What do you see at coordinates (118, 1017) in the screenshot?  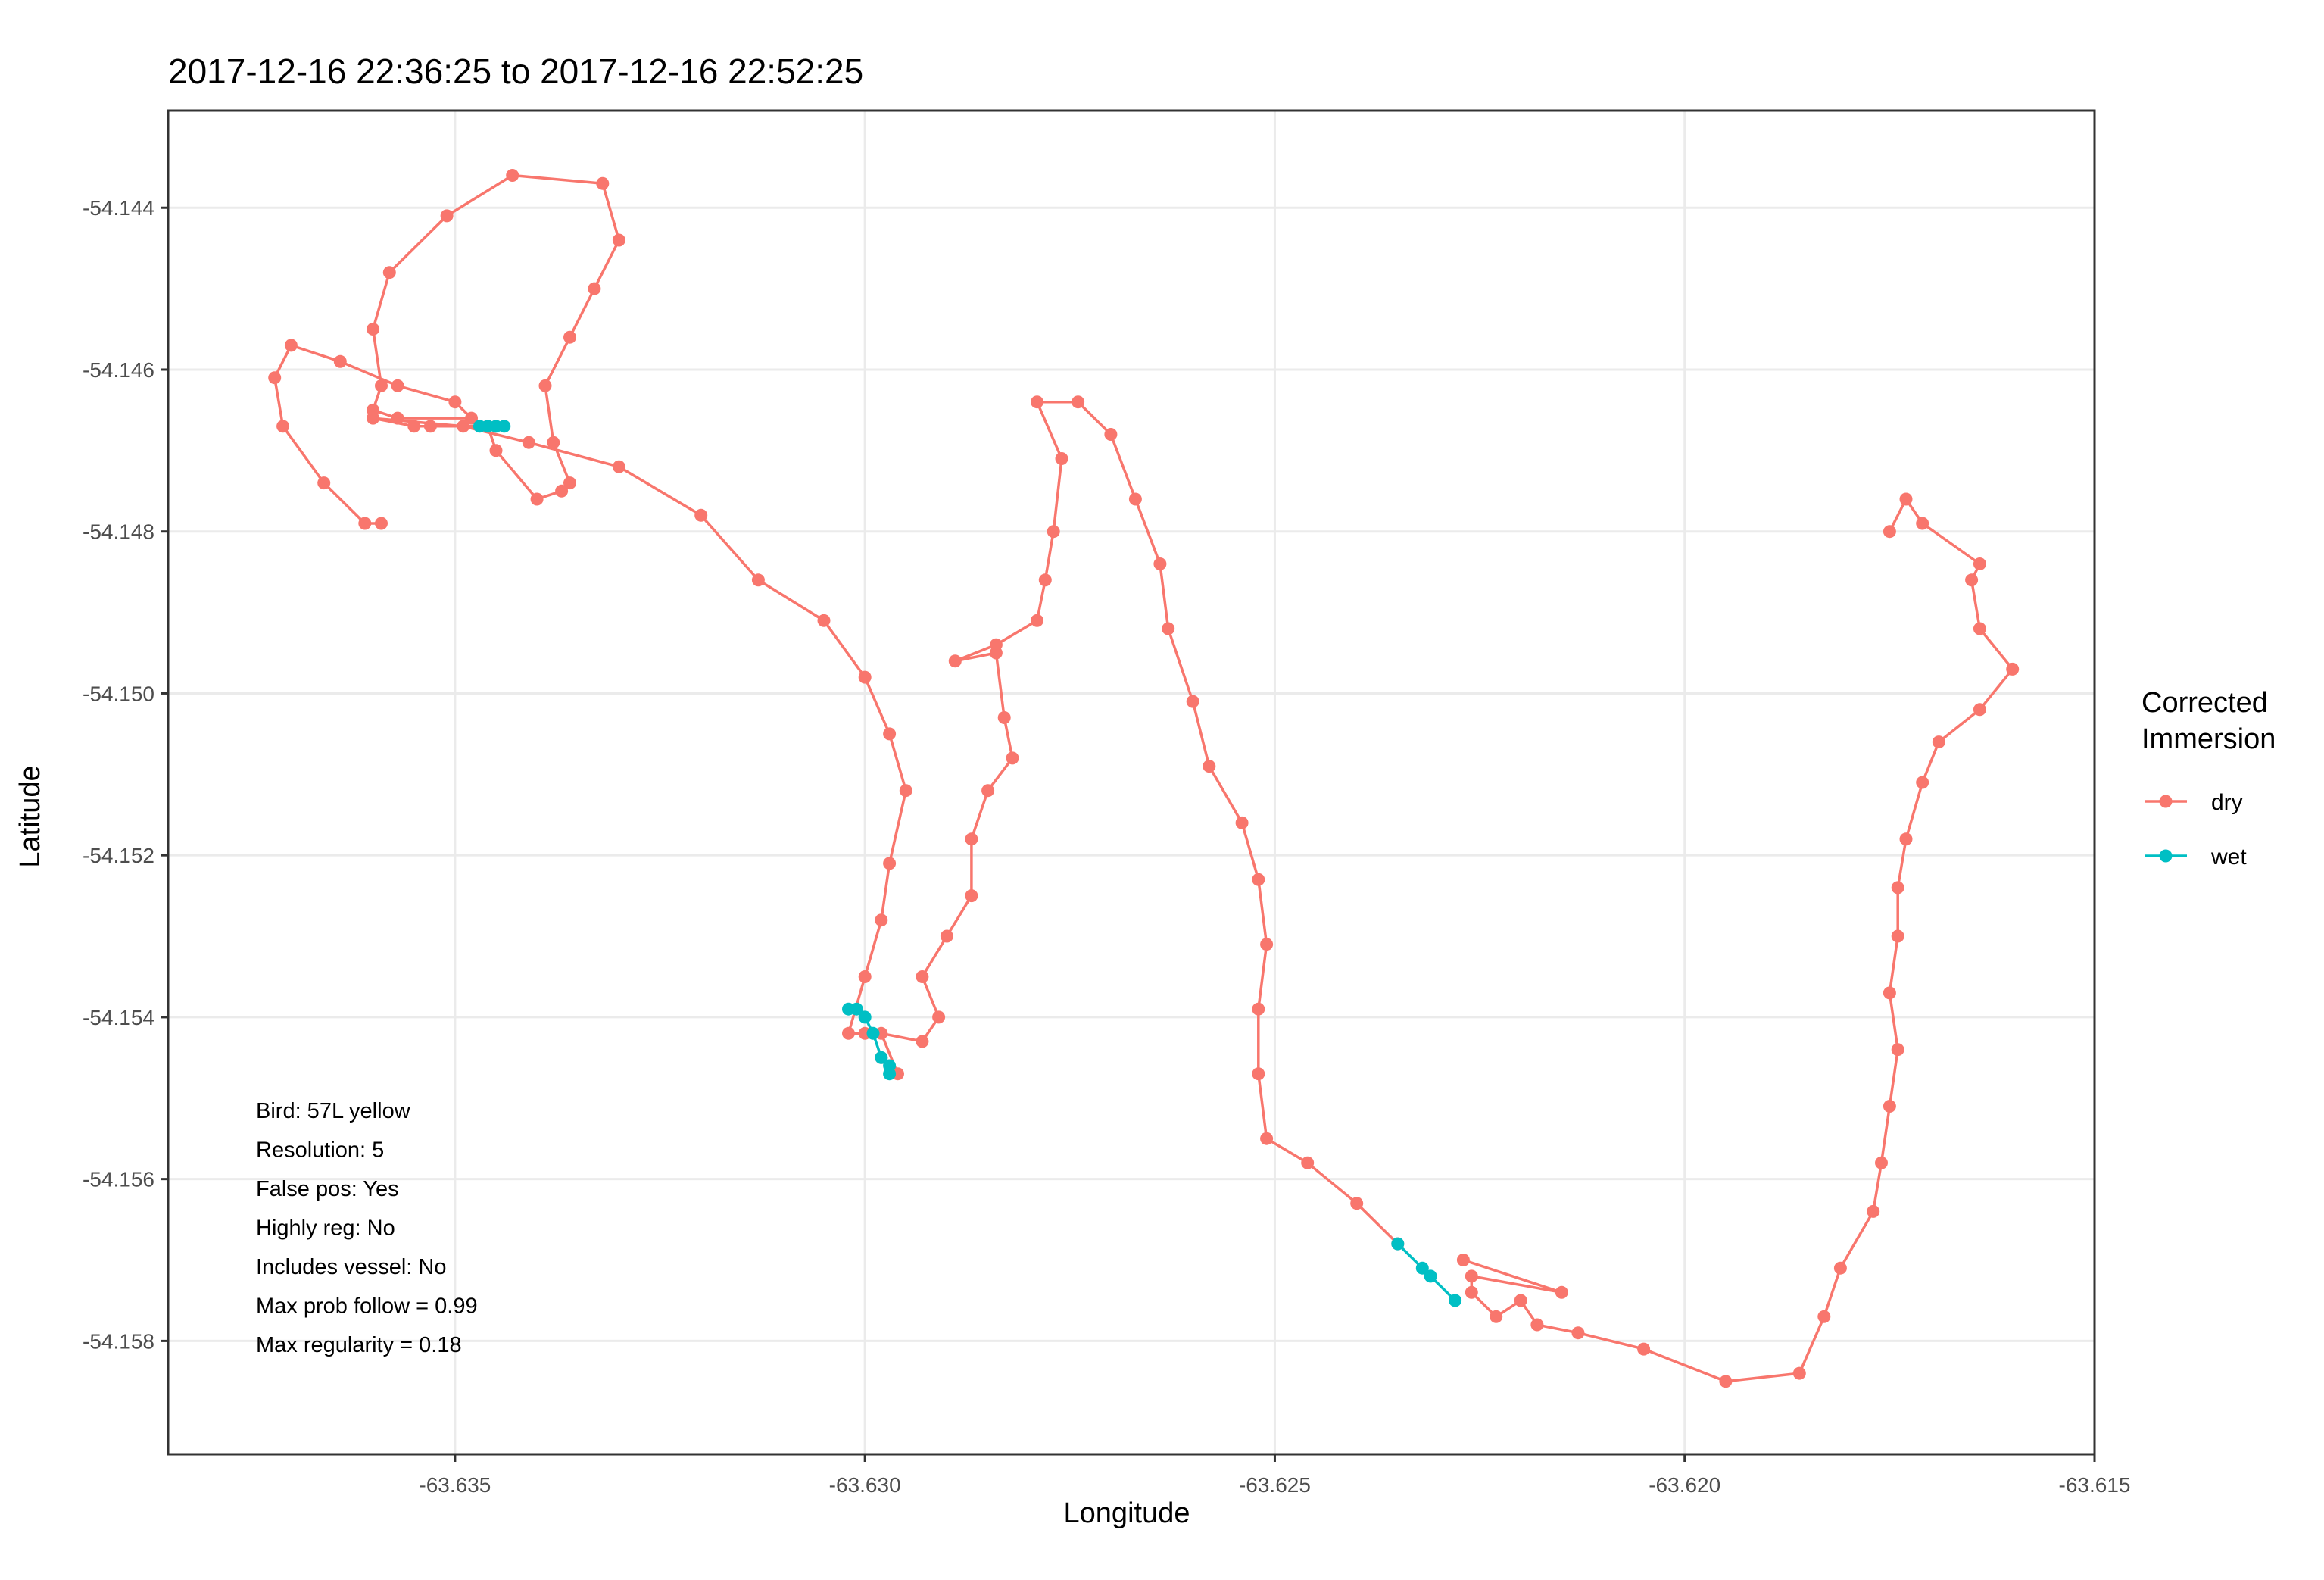 I see `y-tick-label: -54.154` at bounding box center [118, 1017].